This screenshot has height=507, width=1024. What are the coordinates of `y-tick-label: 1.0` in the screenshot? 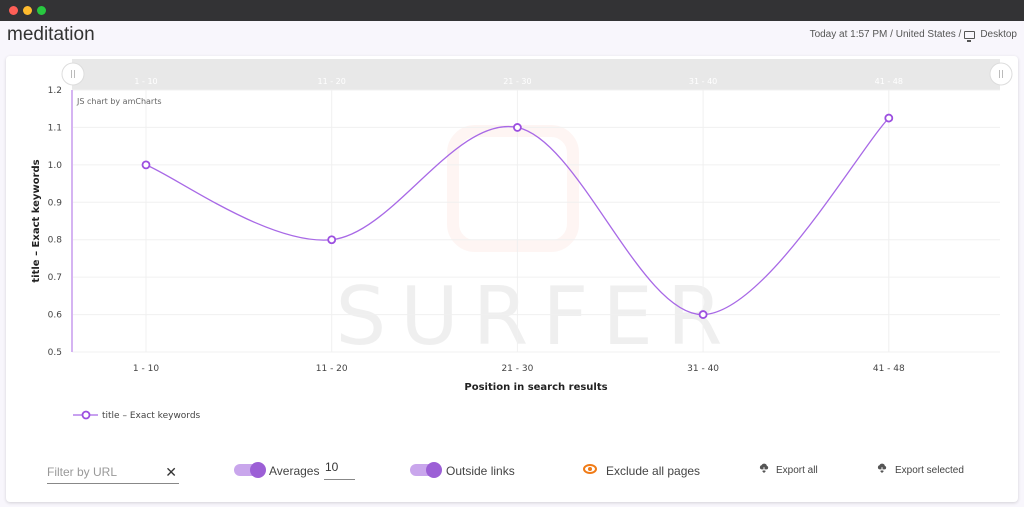 It's located at (55, 166).